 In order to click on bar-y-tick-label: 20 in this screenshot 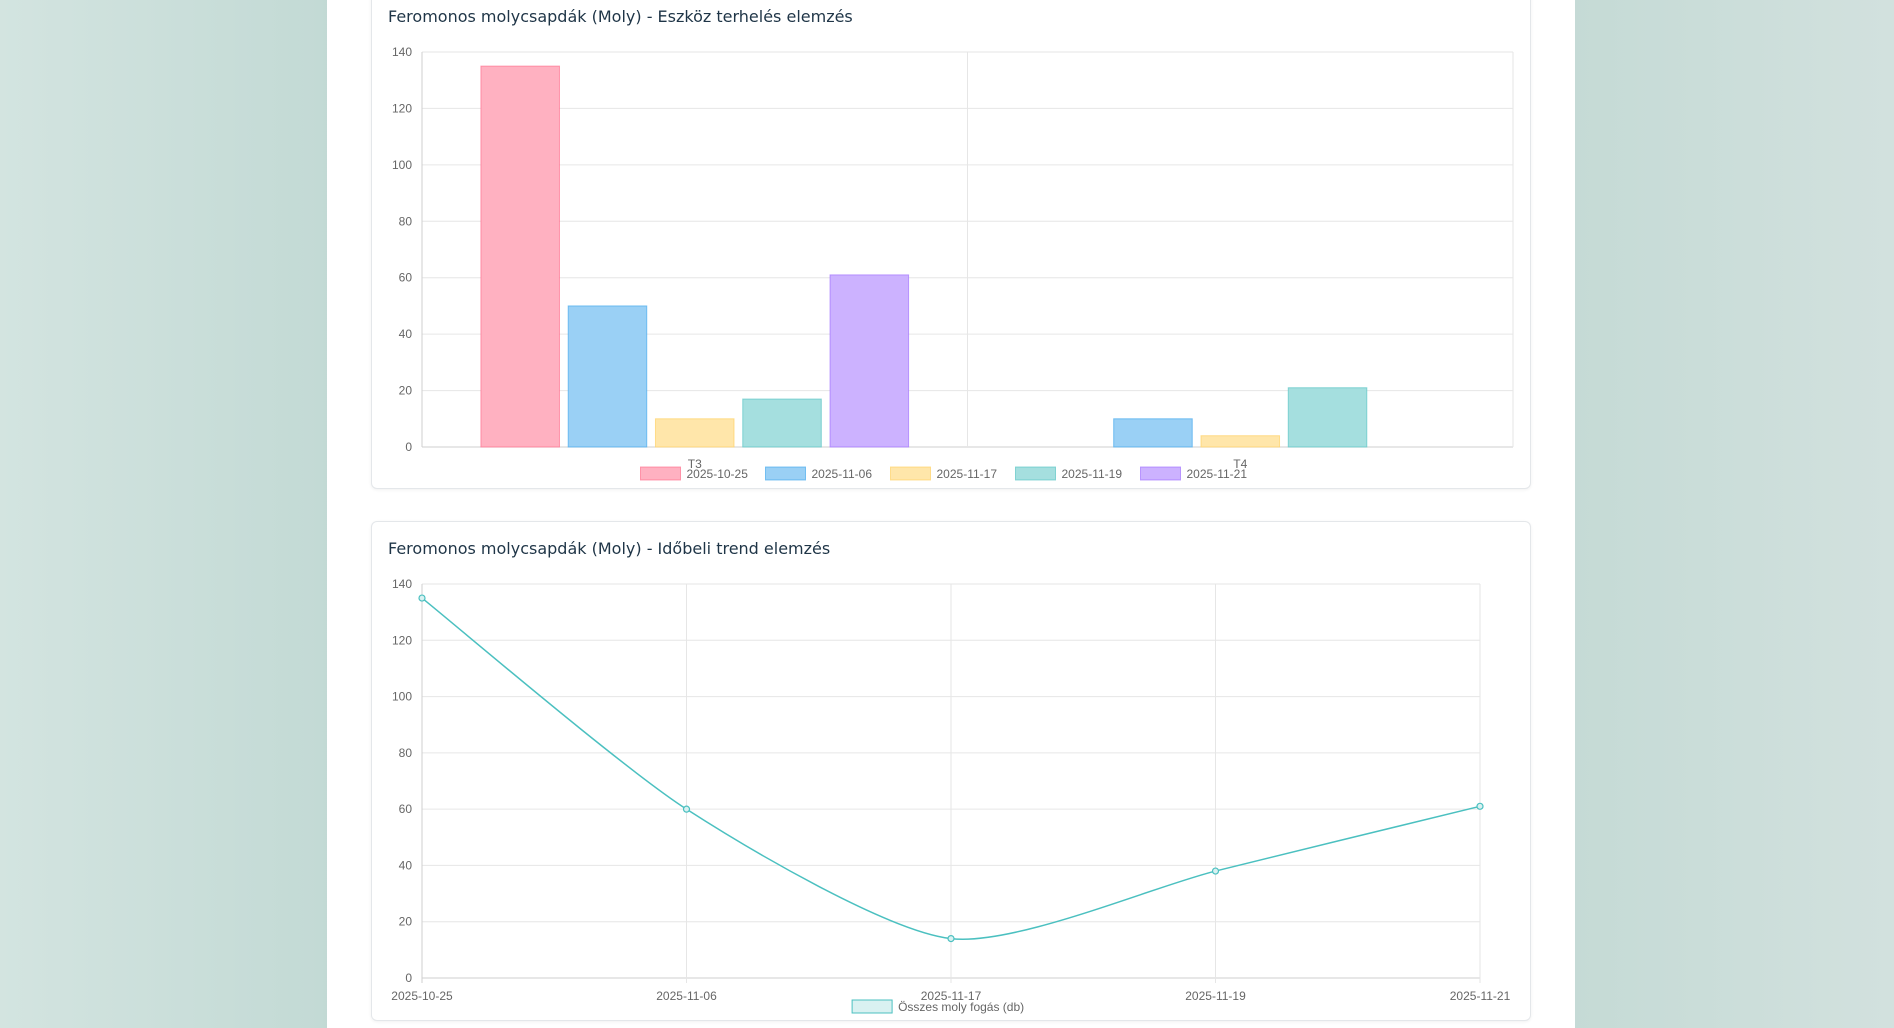, I will do `click(406, 391)`.